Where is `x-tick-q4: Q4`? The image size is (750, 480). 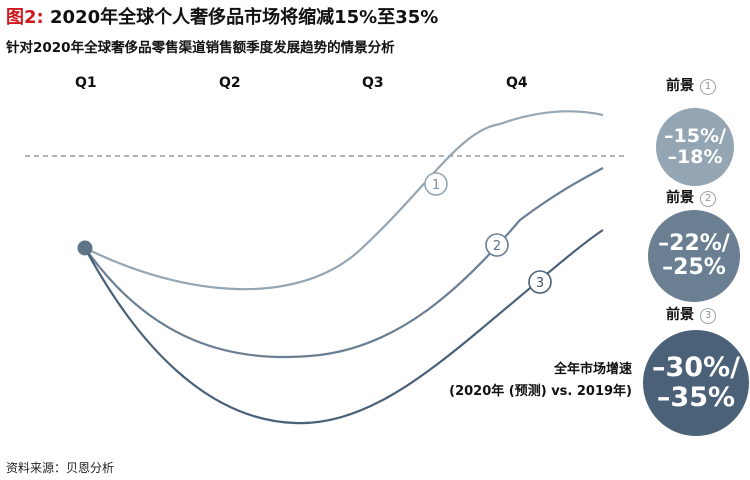
x-tick-q4: Q4 is located at coordinates (517, 83).